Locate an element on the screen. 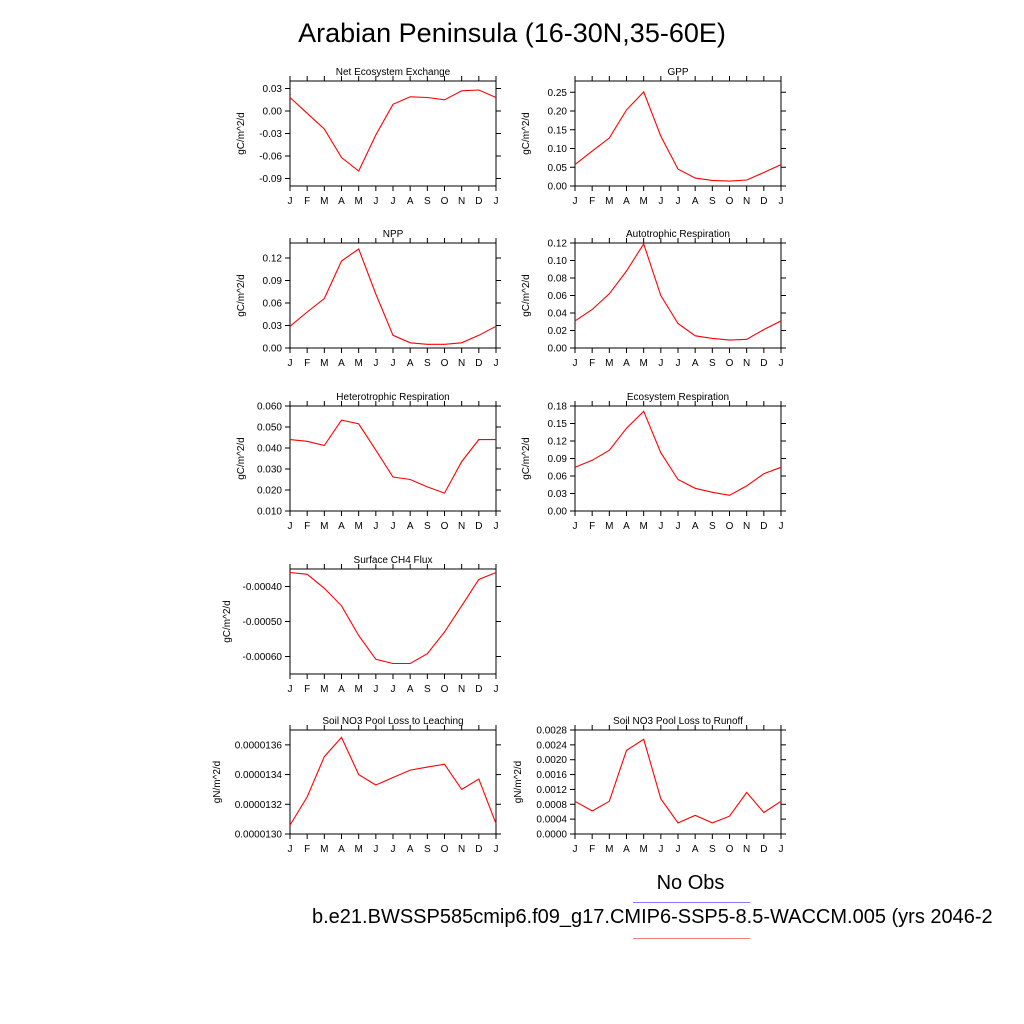 The height and width of the screenshot is (1024, 1024). y-tick-label: 0.060 is located at coordinates (269, 407).